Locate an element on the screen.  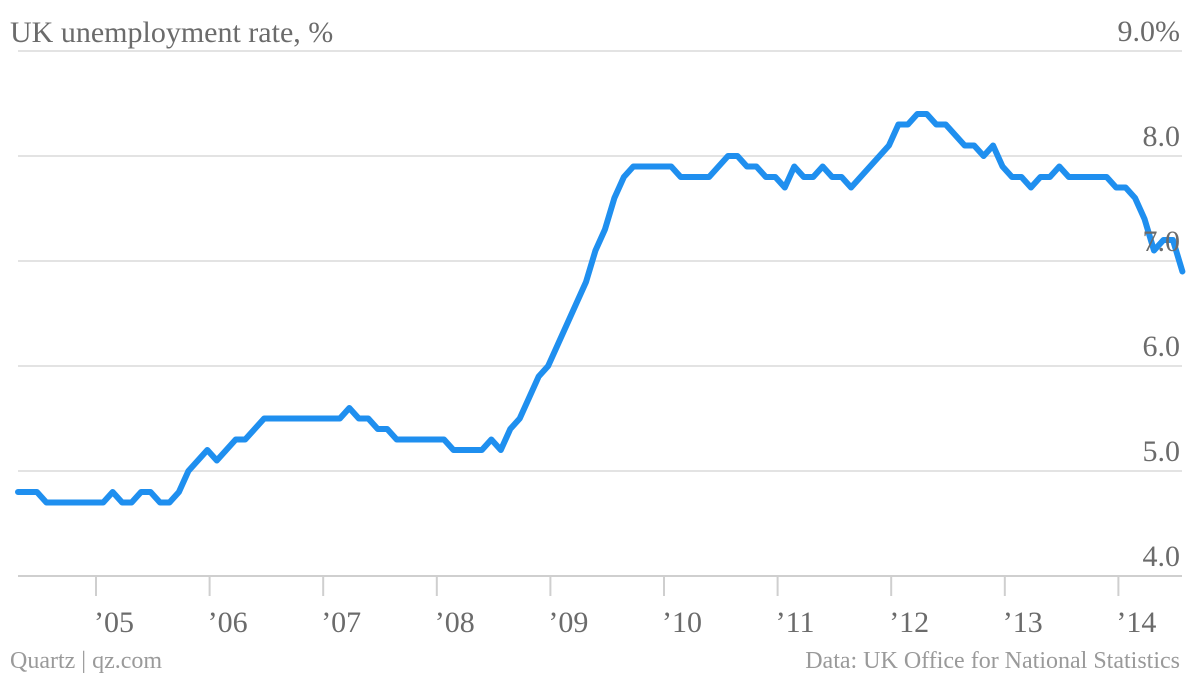
x-axis is located at coordinates (607, 586).